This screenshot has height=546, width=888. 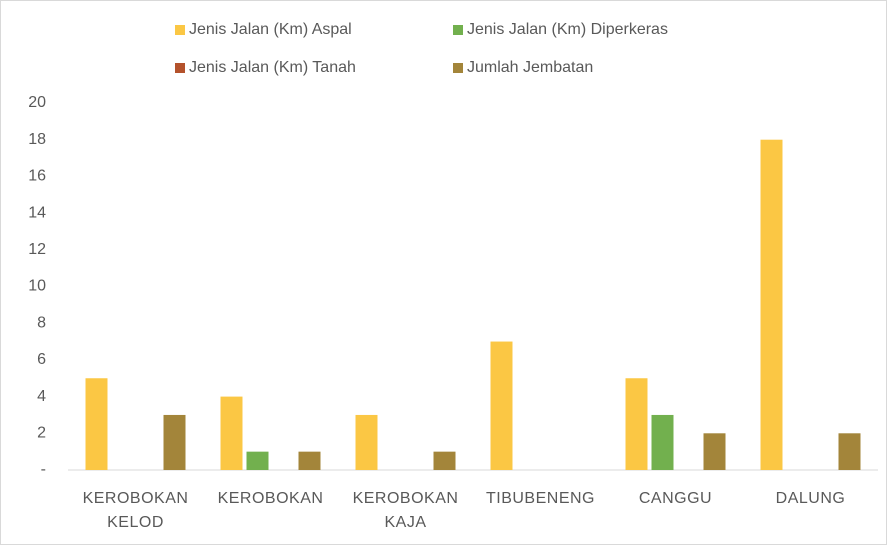 What do you see at coordinates (810, 498) in the screenshot?
I see `x-tick-label: DALUNG` at bounding box center [810, 498].